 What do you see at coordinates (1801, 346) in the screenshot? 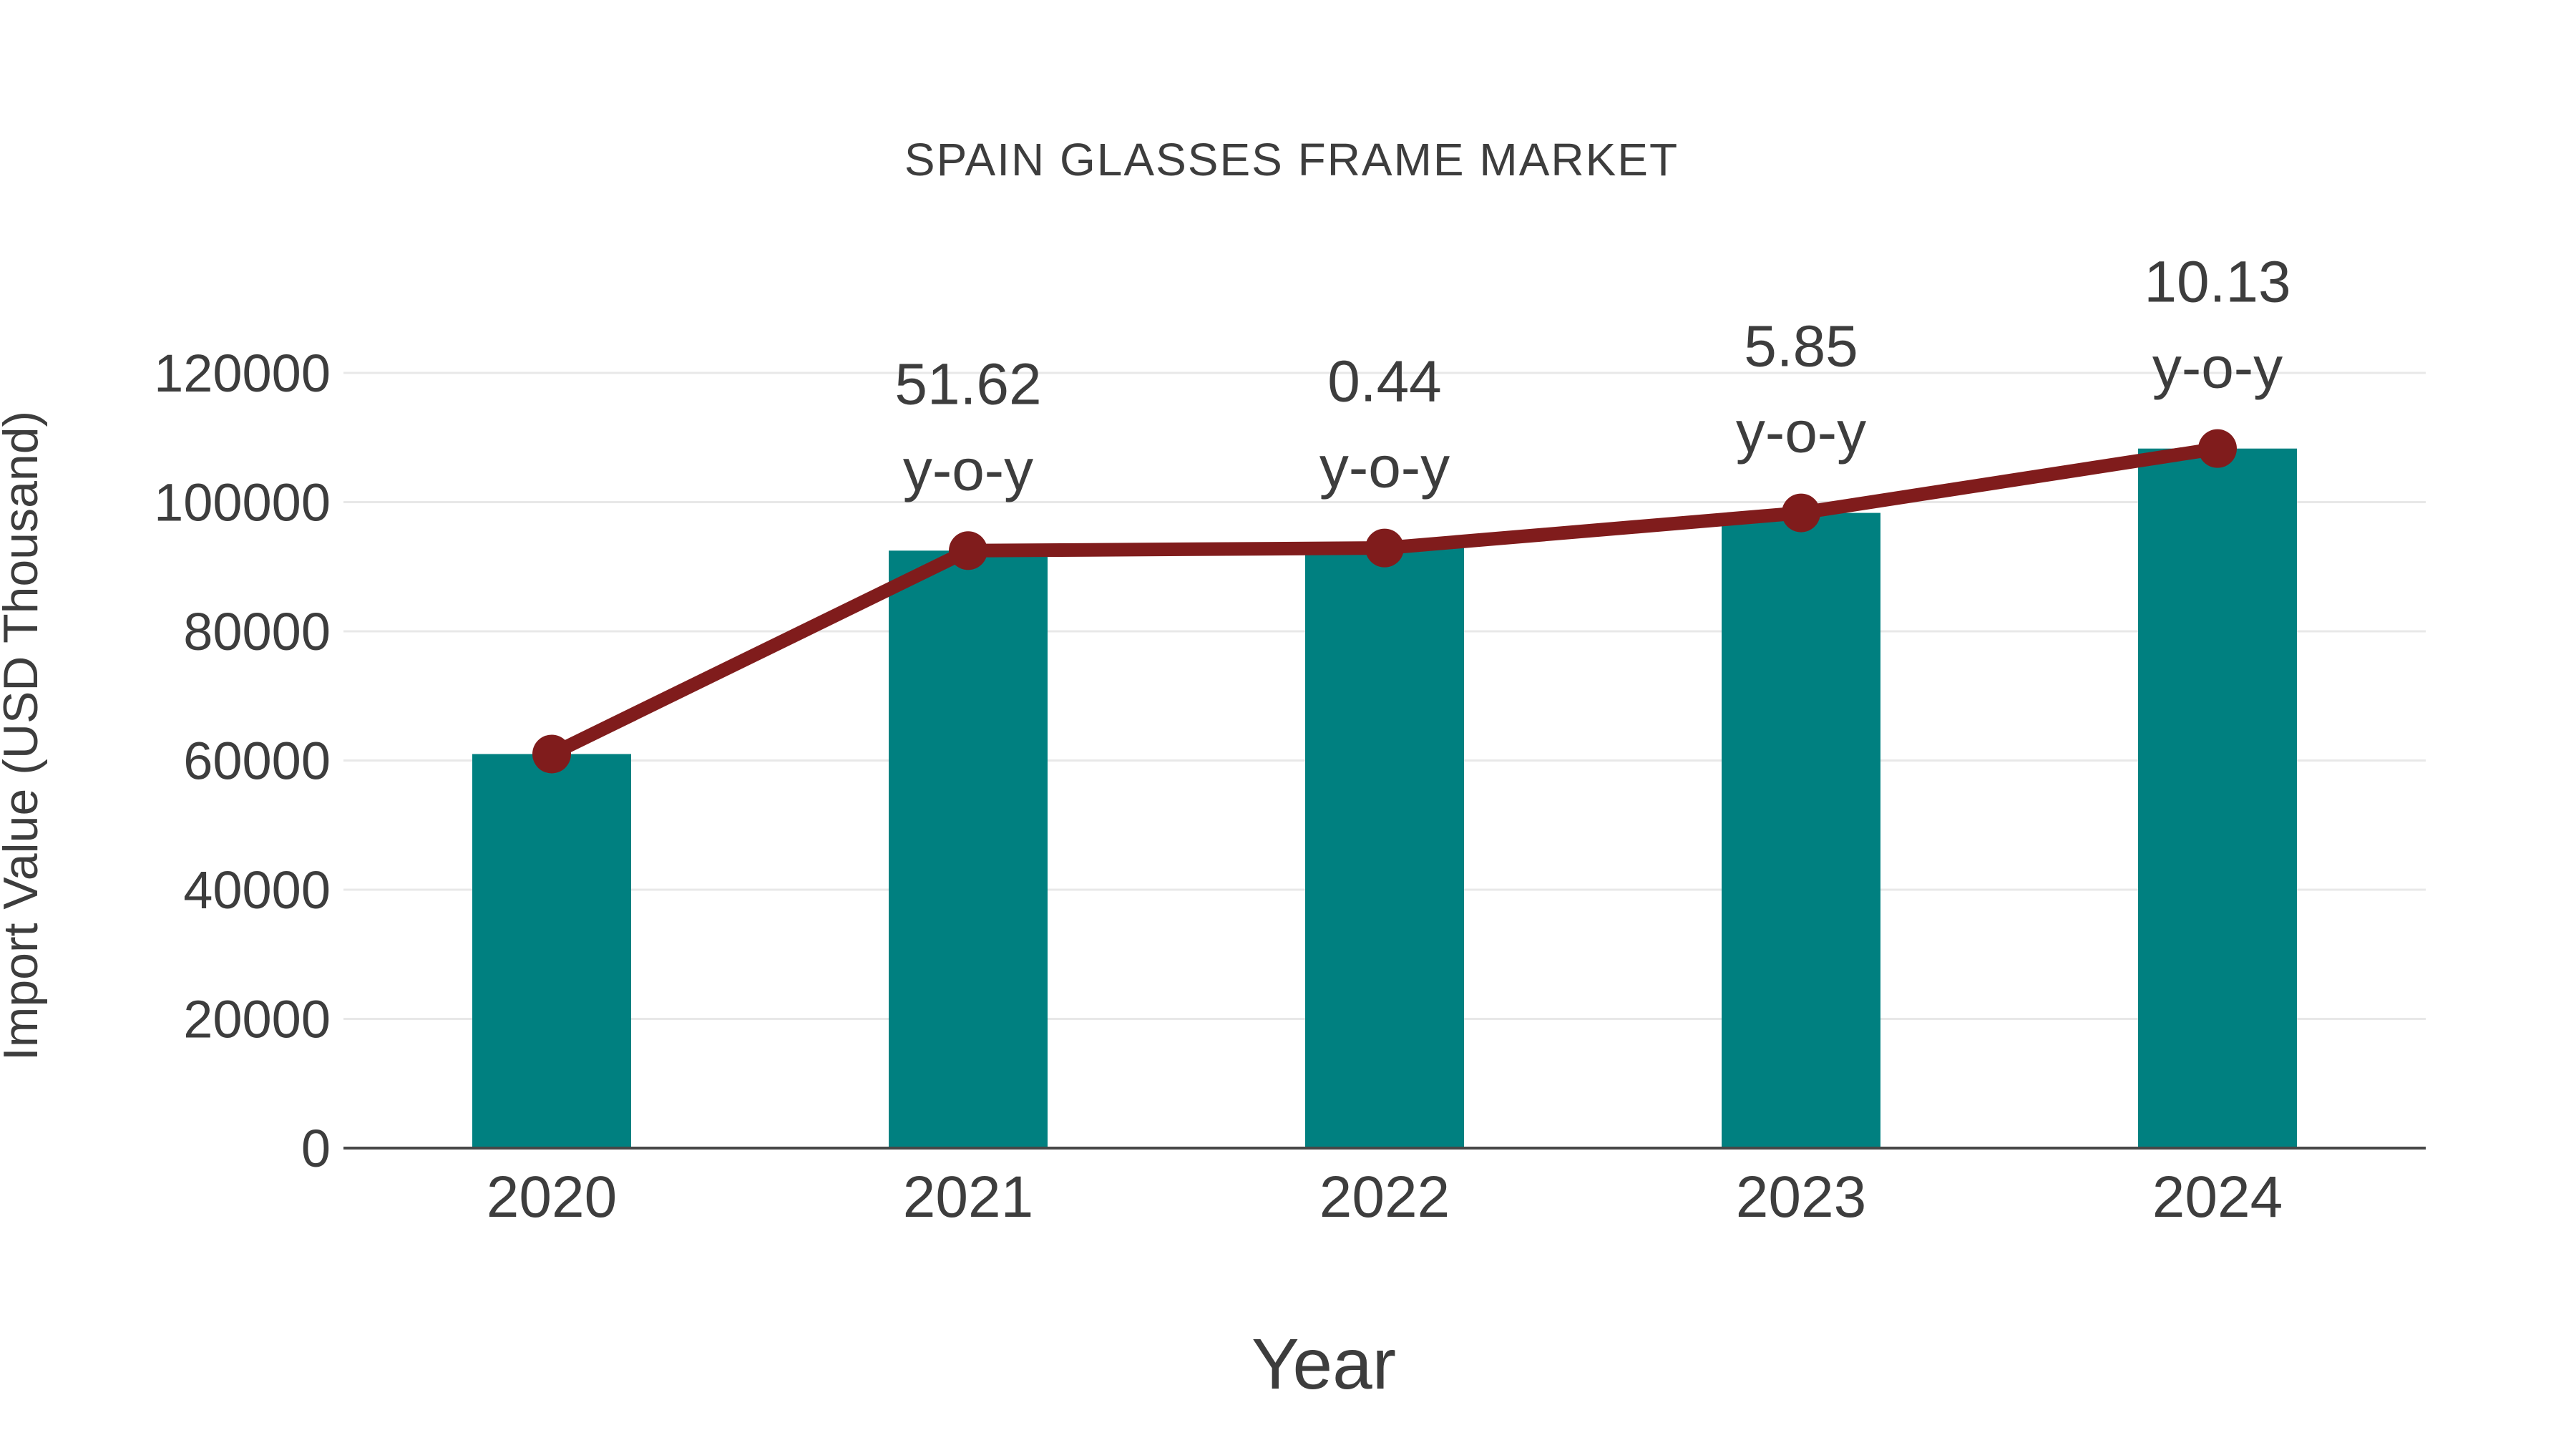
I see `annotation-value-2023: 5.85` at bounding box center [1801, 346].